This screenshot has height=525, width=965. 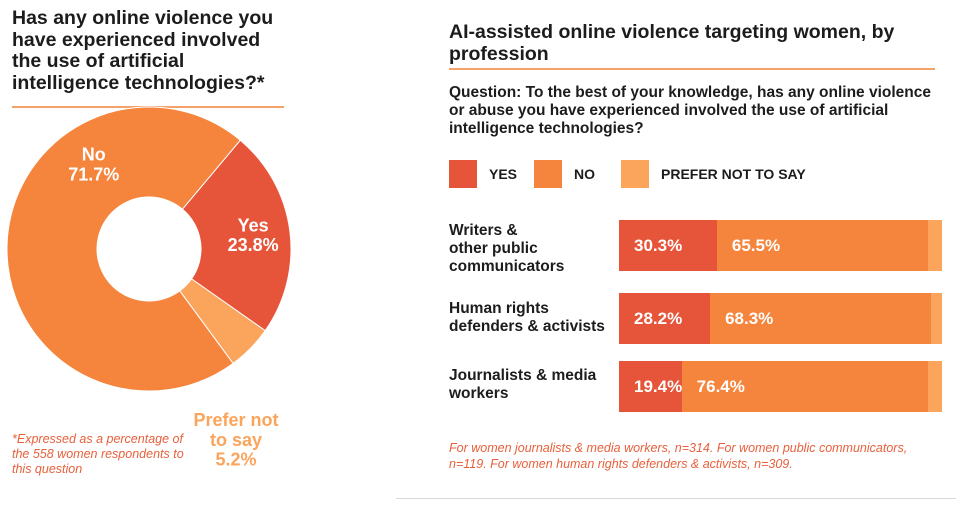 What do you see at coordinates (527, 326) in the screenshot?
I see `bar-row-label-line: defenders & activists` at bounding box center [527, 326].